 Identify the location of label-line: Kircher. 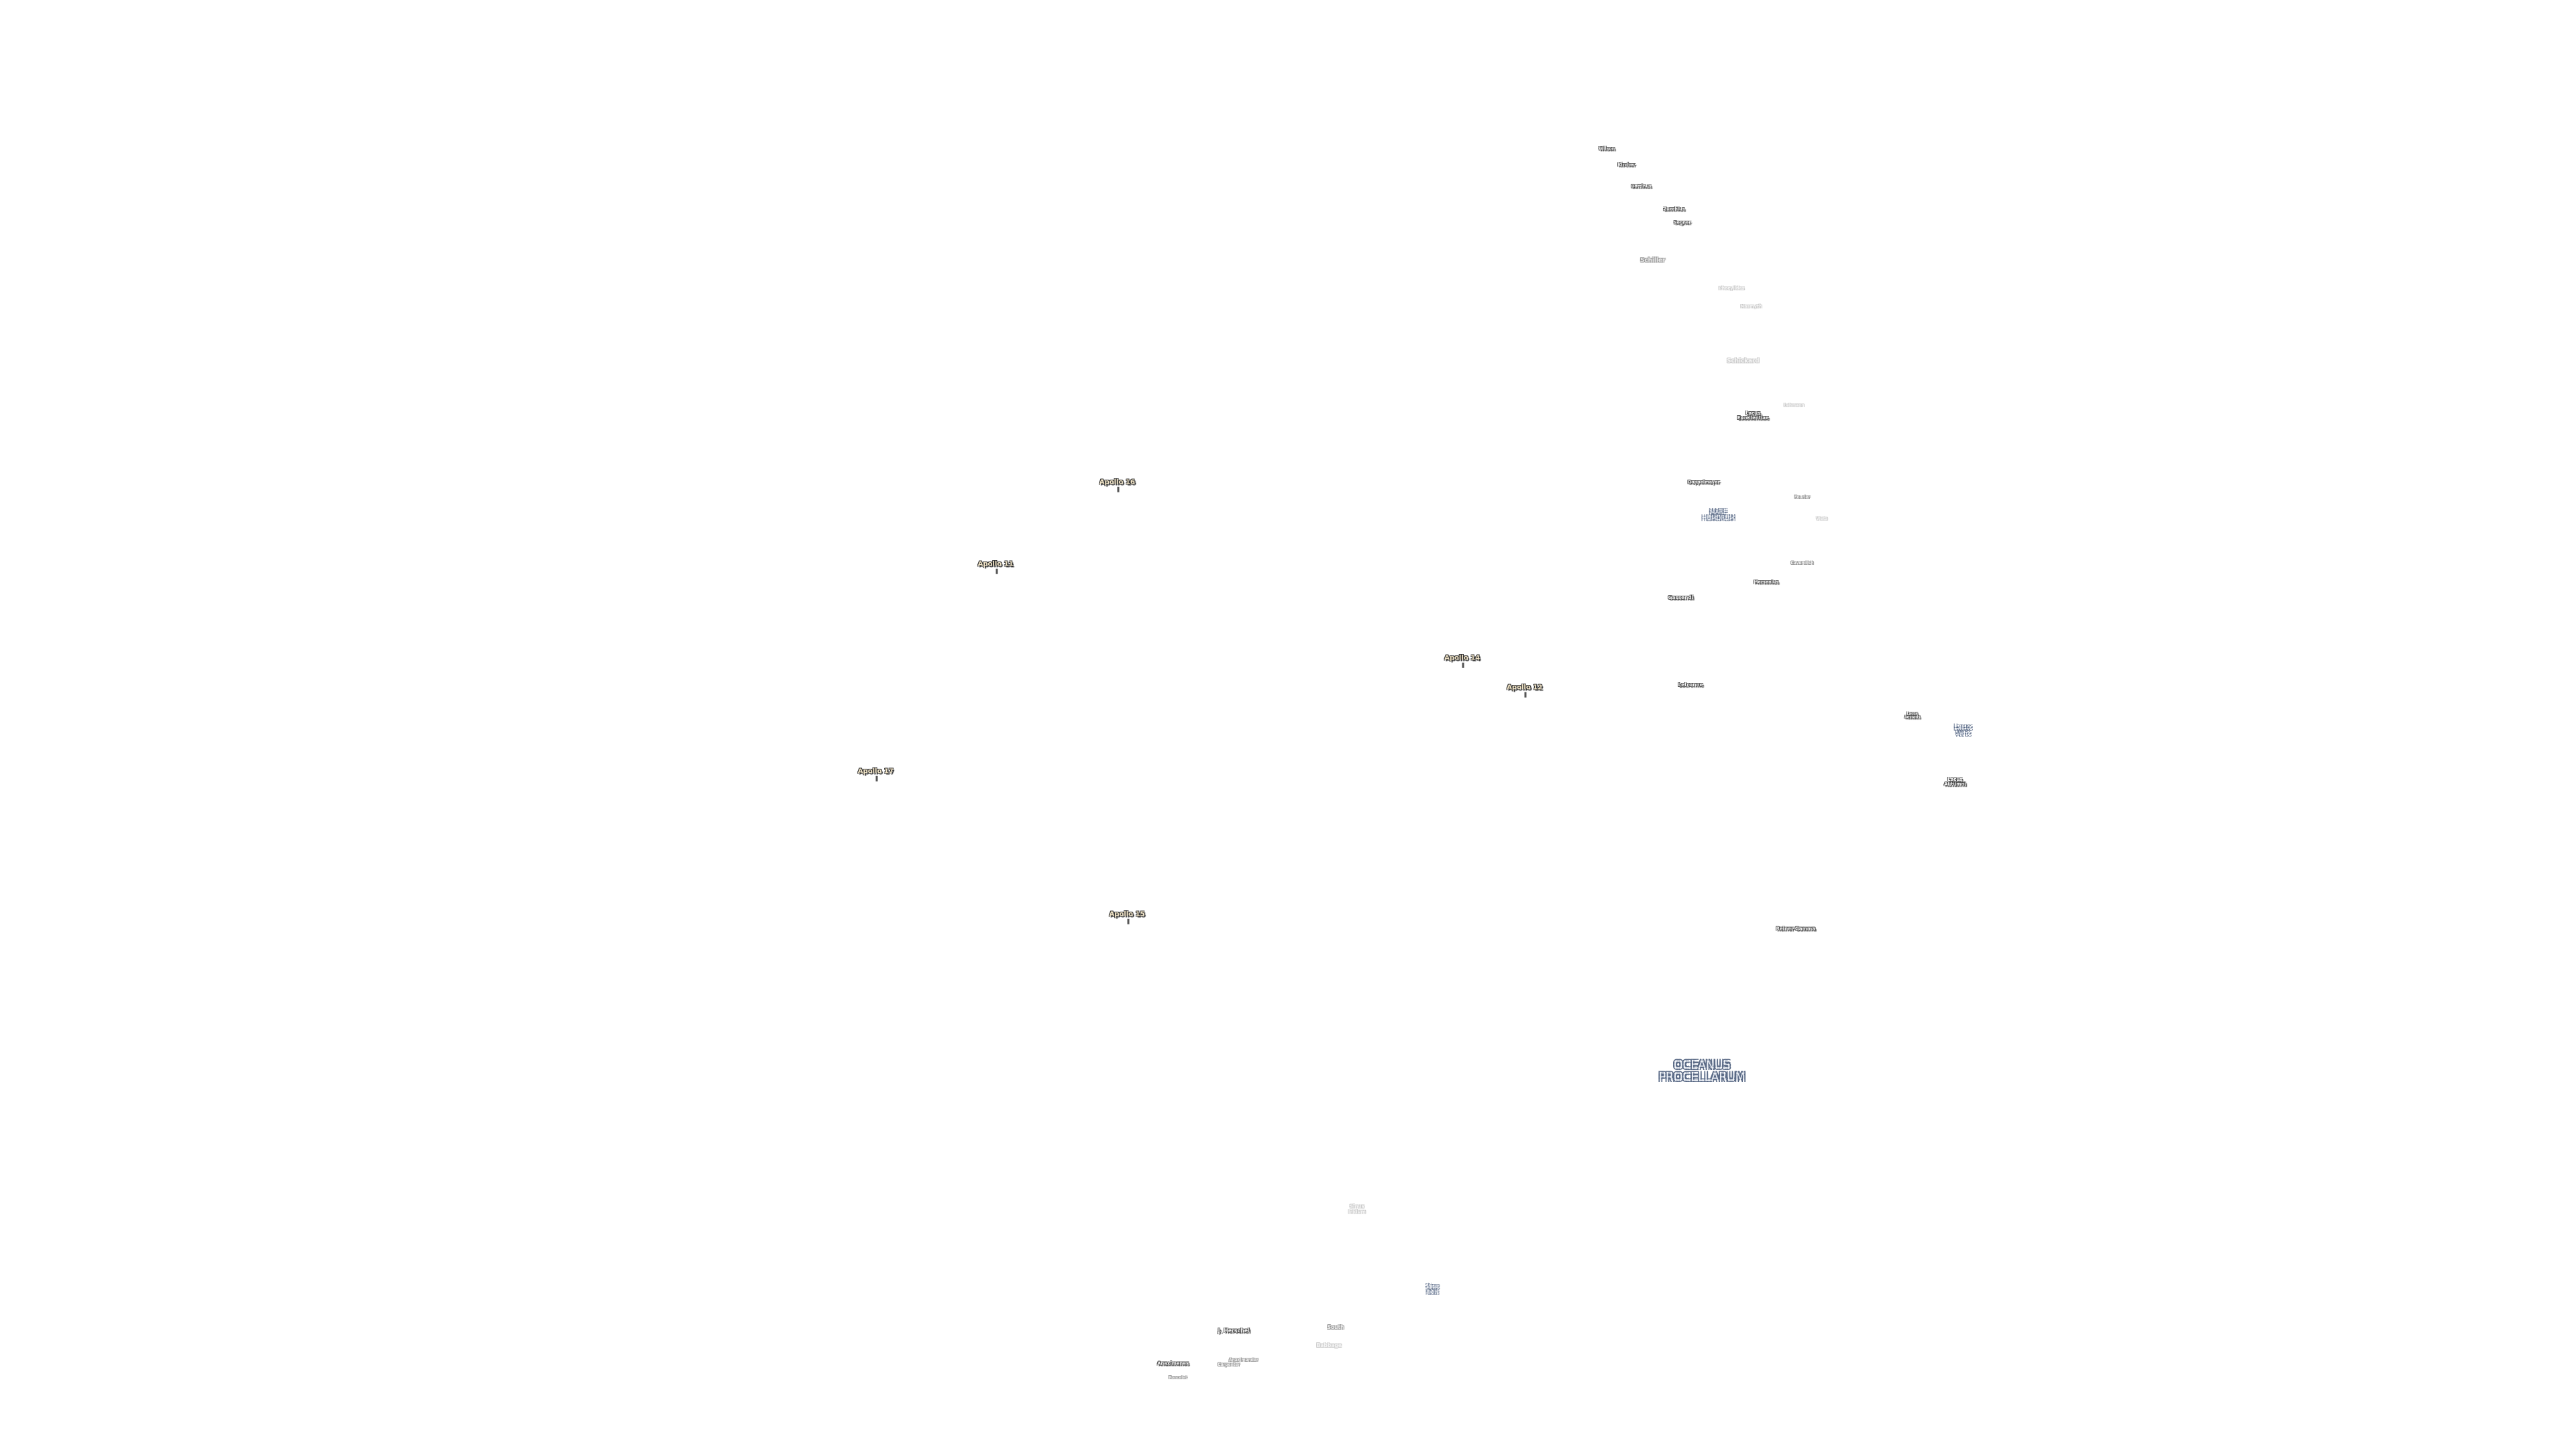
(1626, 165).